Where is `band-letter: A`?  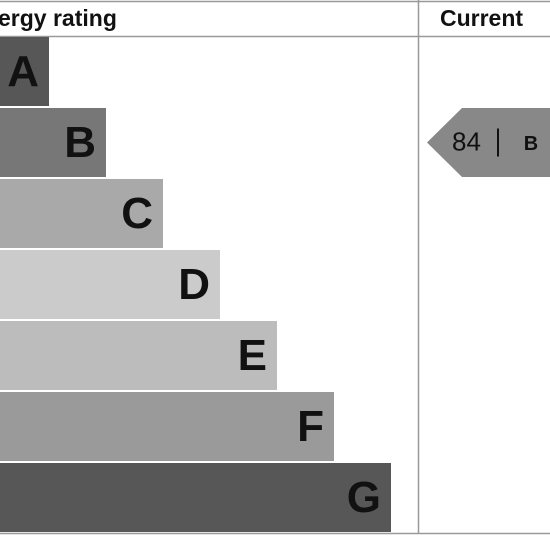 band-letter: A is located at coordinates (23, 71).